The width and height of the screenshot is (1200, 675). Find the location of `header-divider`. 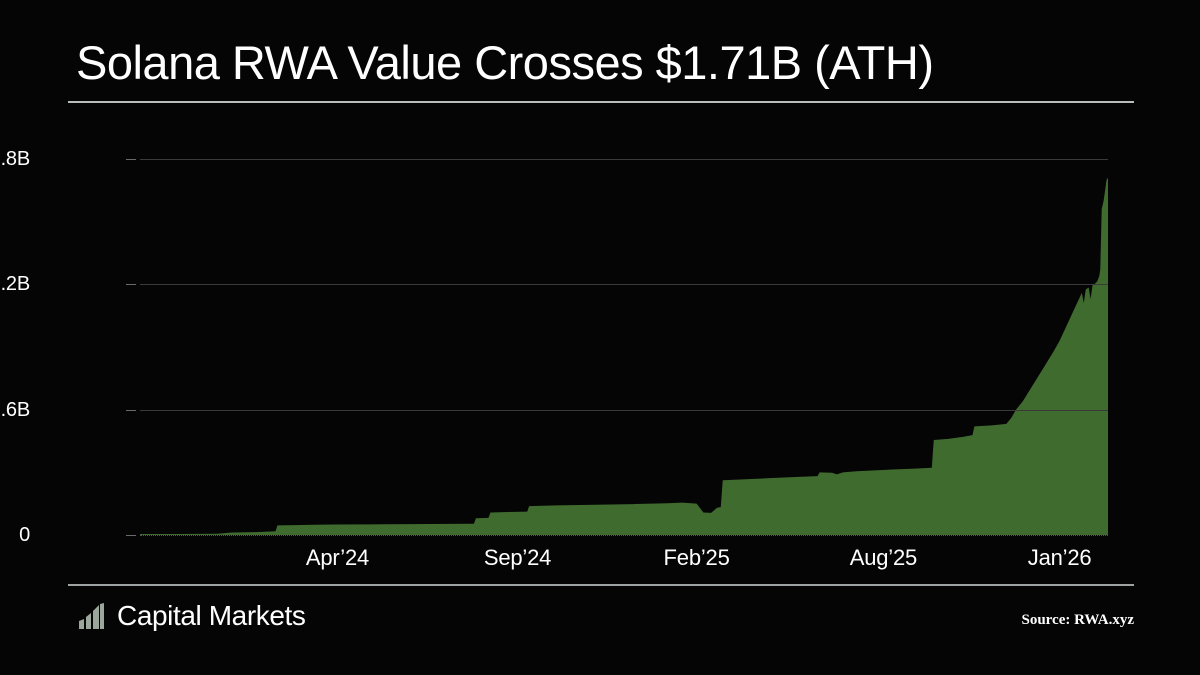

header-divider is located at coordinates (601, 101).